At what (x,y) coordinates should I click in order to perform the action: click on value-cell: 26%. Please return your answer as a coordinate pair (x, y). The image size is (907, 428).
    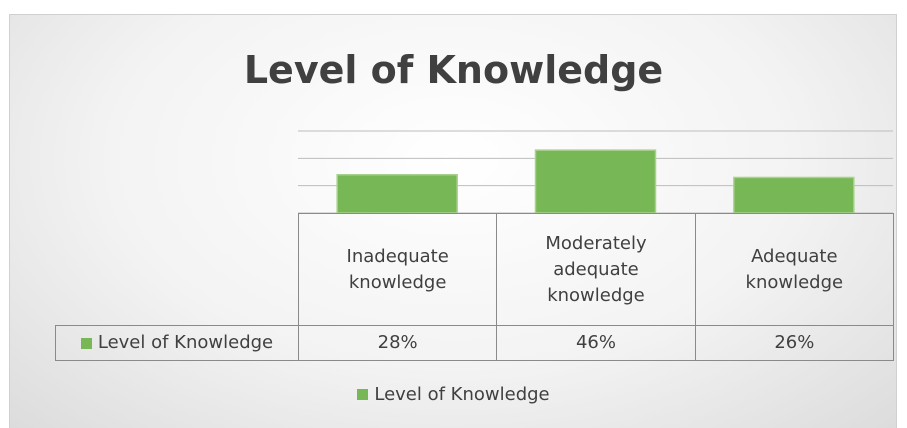
    Looking at the image, I should click on (794, 343).